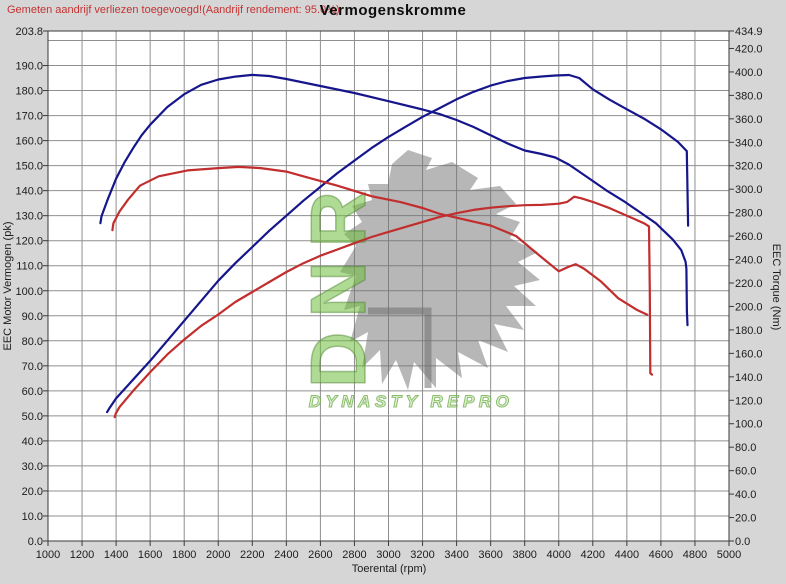 This screenshot has height=584, width=786. What do you see at coordinates (749, 284) in the screenshot?
I see `tick-label: 220.0` at bounding box center [749, 284].